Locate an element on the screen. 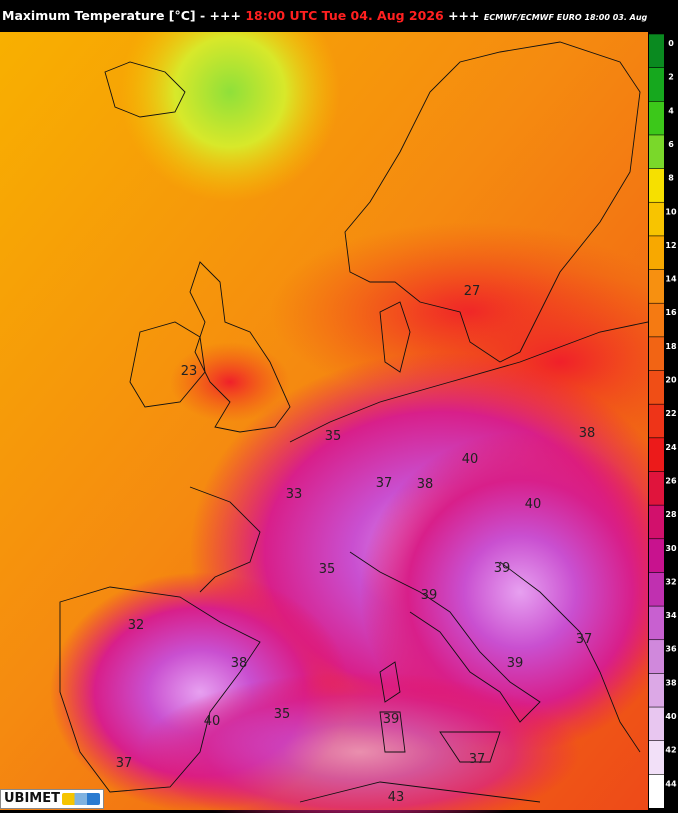 The image size is (678, 813). temperature-label: 27 is located at coordinates (472, 291).